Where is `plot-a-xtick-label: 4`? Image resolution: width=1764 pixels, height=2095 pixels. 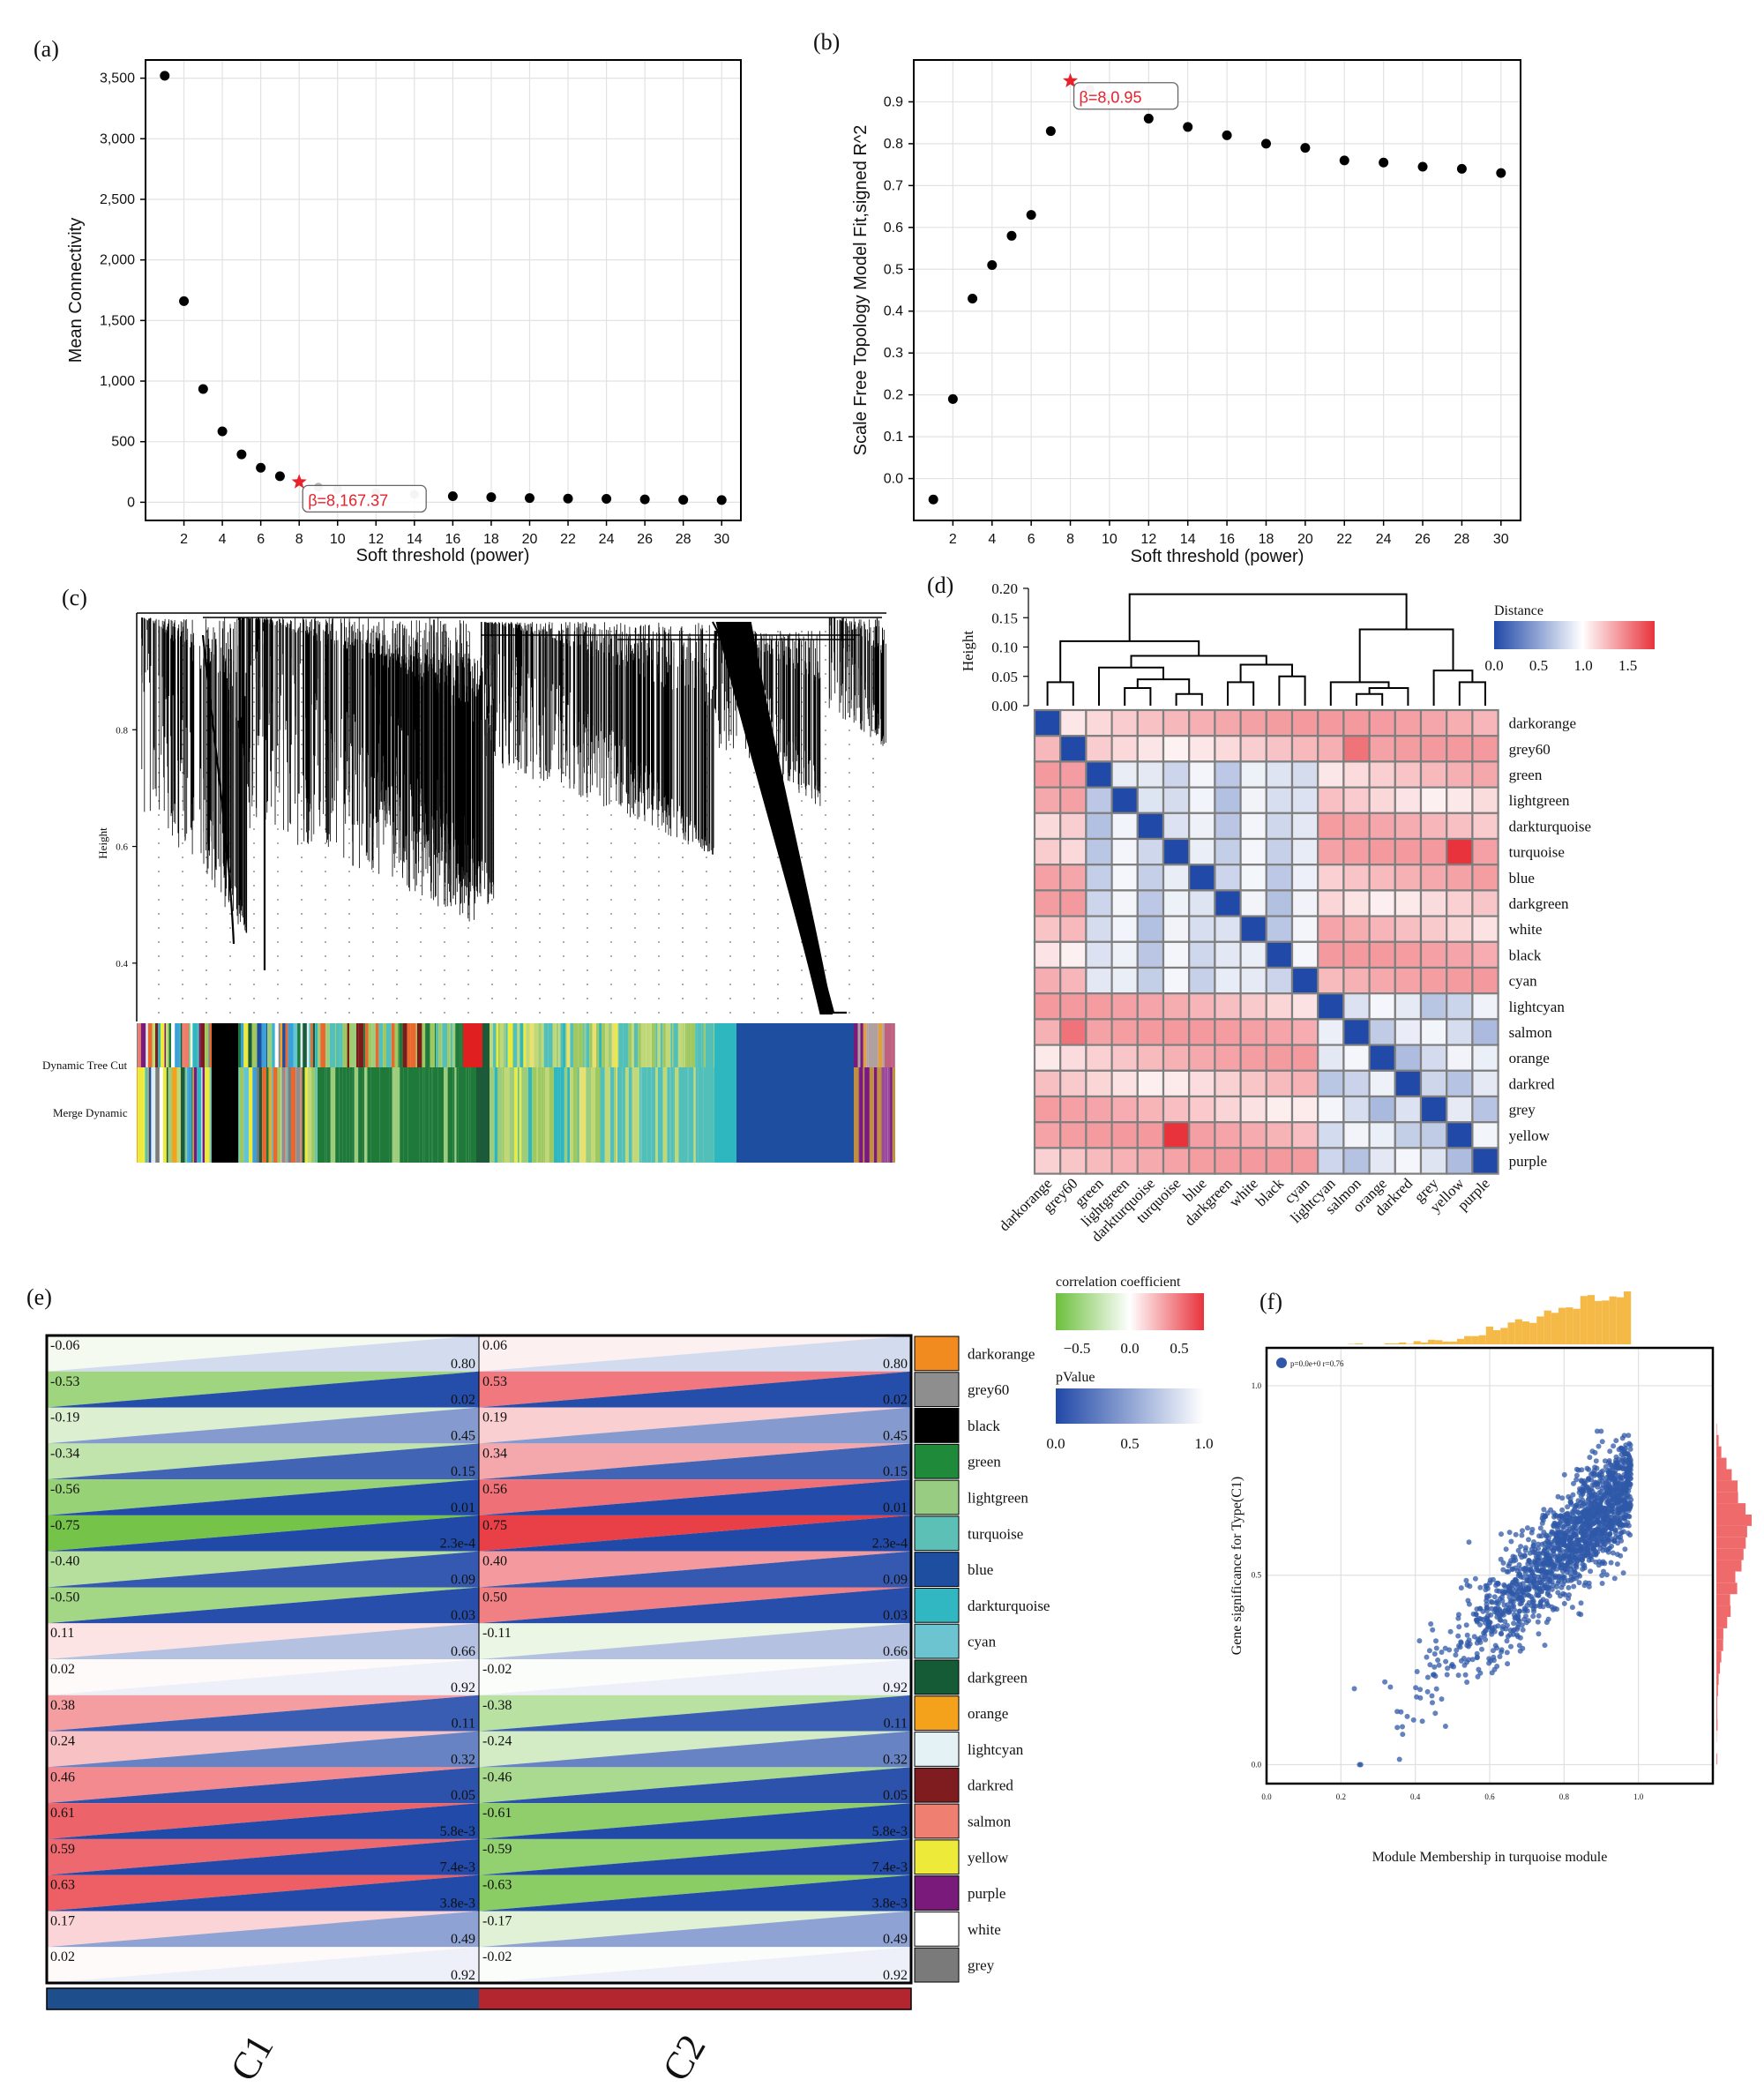
plot-a-xtick-label: 4 is located at coordinates (223, 539).